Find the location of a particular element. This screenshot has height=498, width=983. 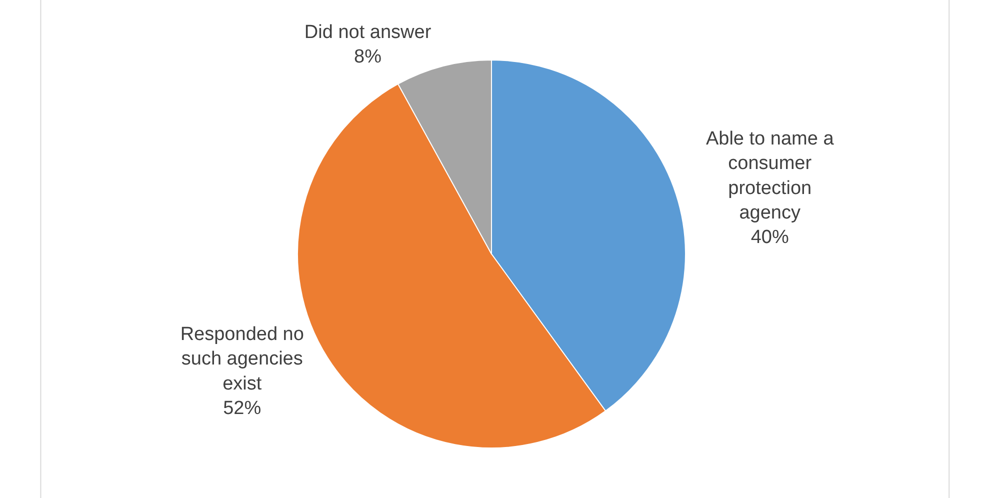

slice-label: Did not answer is located at coordinates (368, 32).